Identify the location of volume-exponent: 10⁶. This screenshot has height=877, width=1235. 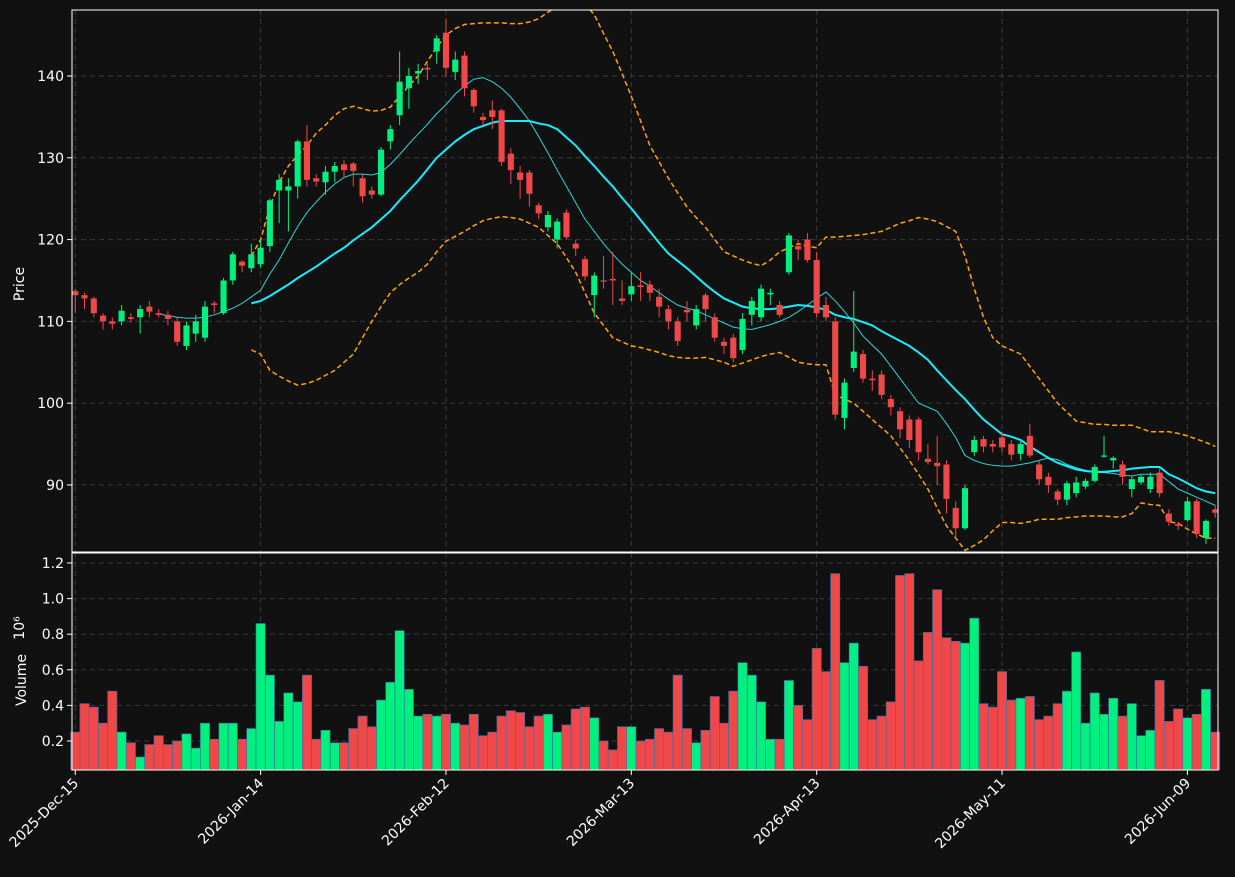
(20, 628).